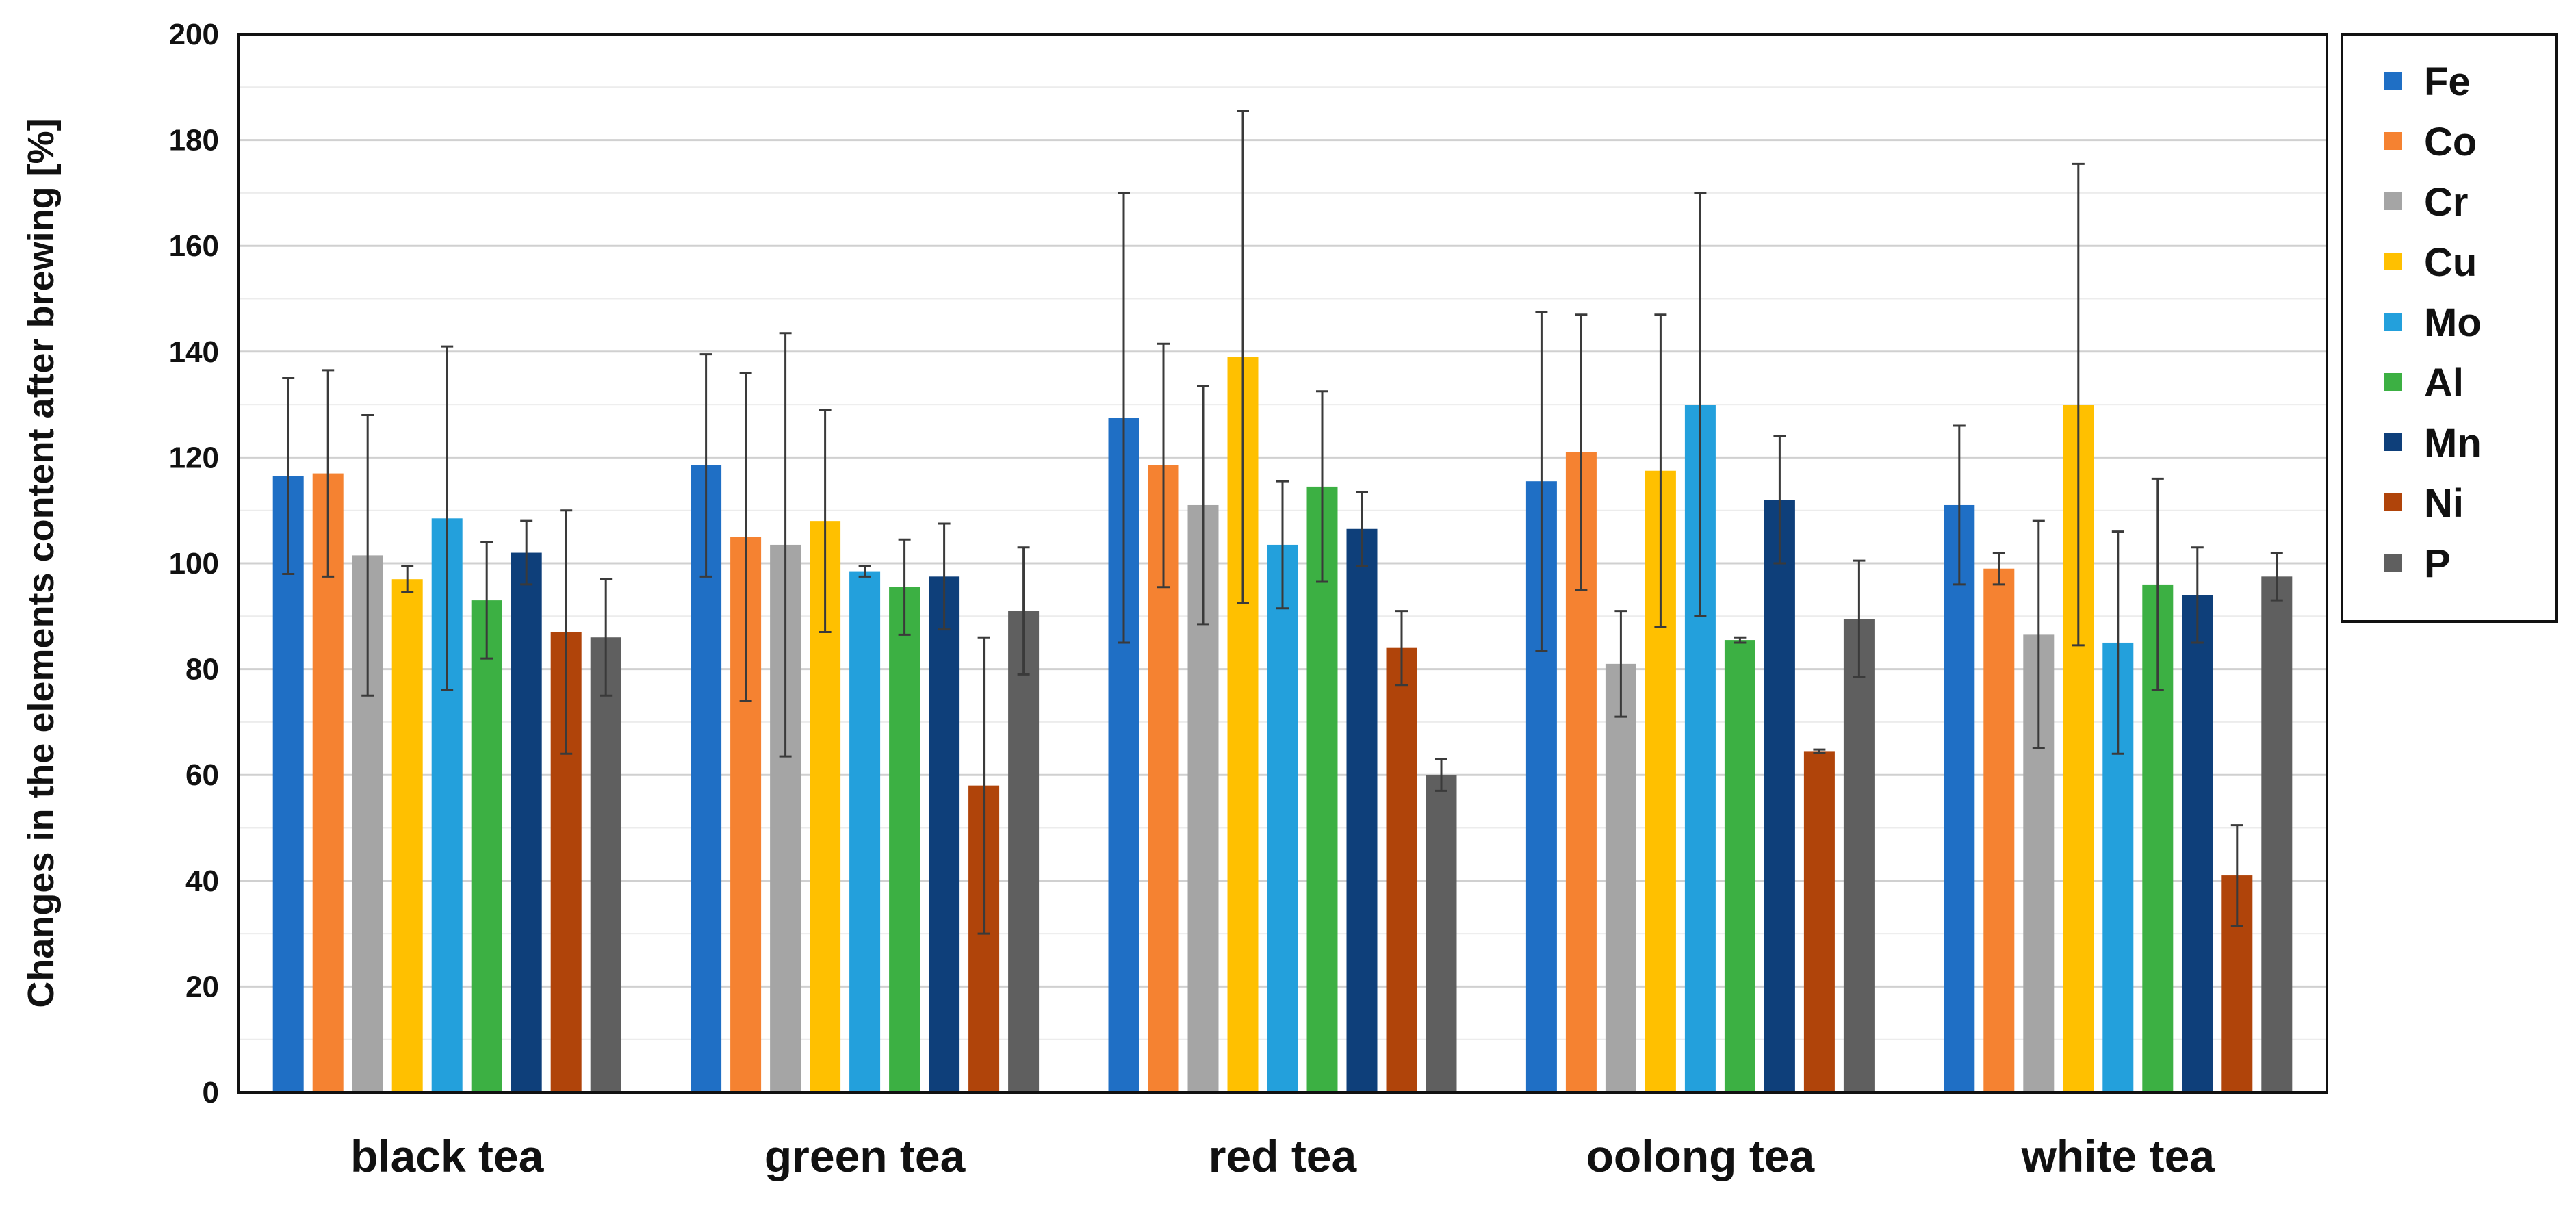  Describe the element at coordinates (194, 352) in the screenshot. I see `y-tick-label: 140` at that location.